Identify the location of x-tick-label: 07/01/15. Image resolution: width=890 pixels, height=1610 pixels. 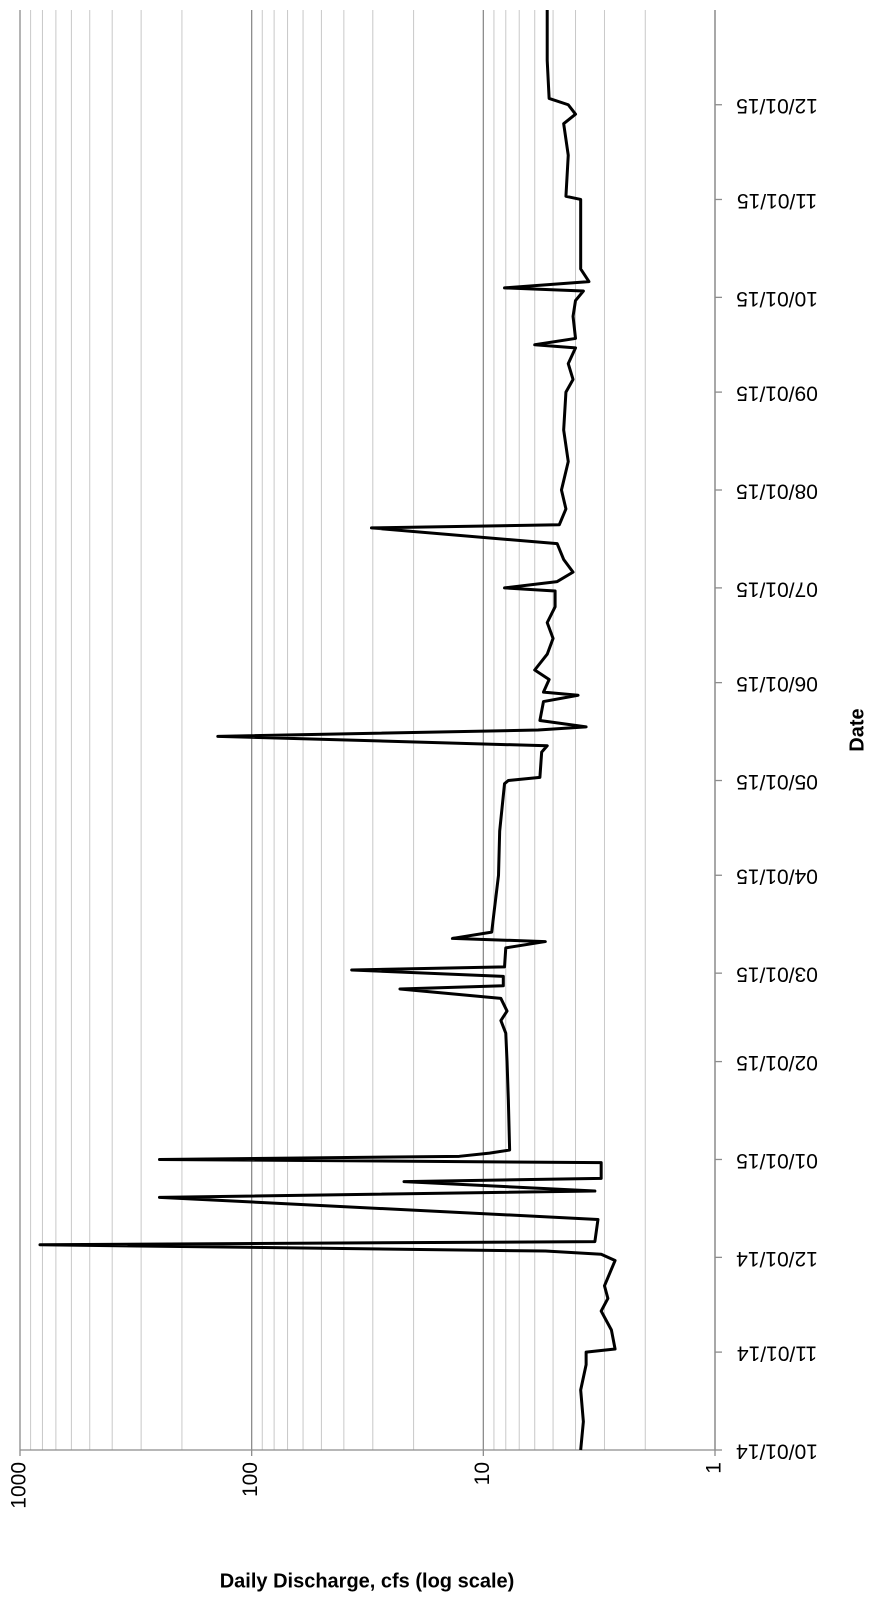
(777, 588).